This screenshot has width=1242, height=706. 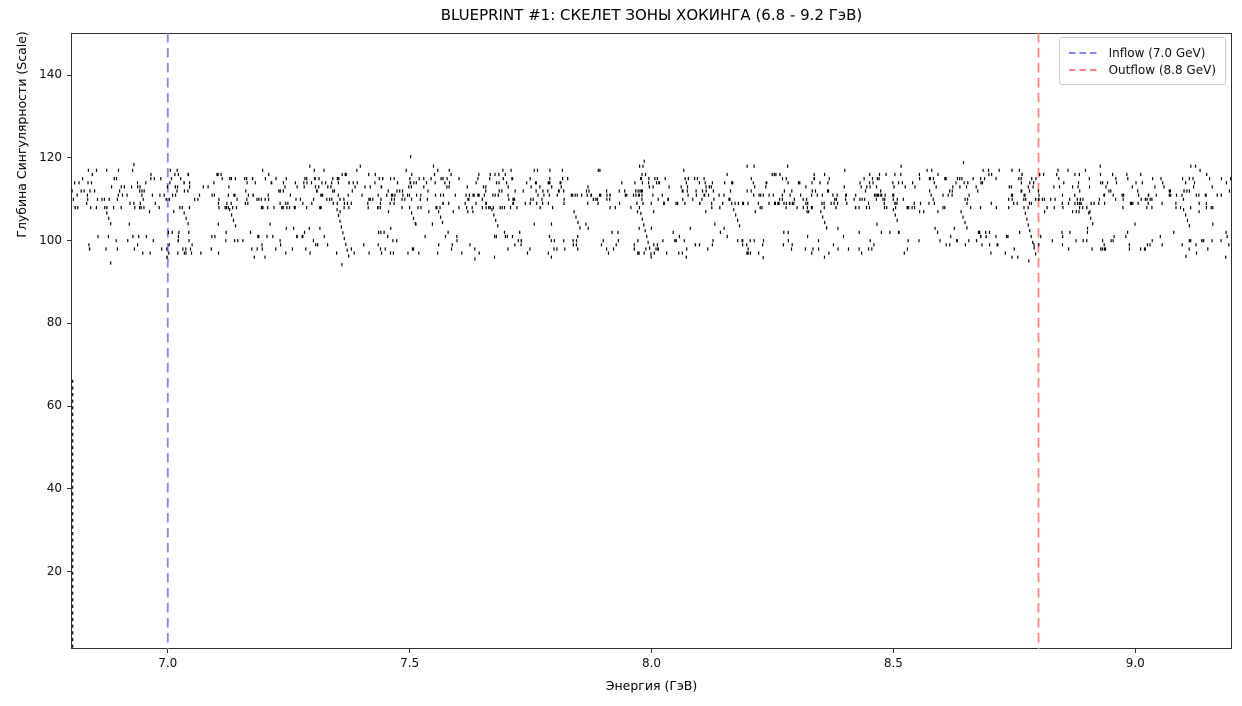 What do you see at coordinates (54, 487) in the screenshot?
I see `y-tick-label: 40` at bounding box center [54, 487].